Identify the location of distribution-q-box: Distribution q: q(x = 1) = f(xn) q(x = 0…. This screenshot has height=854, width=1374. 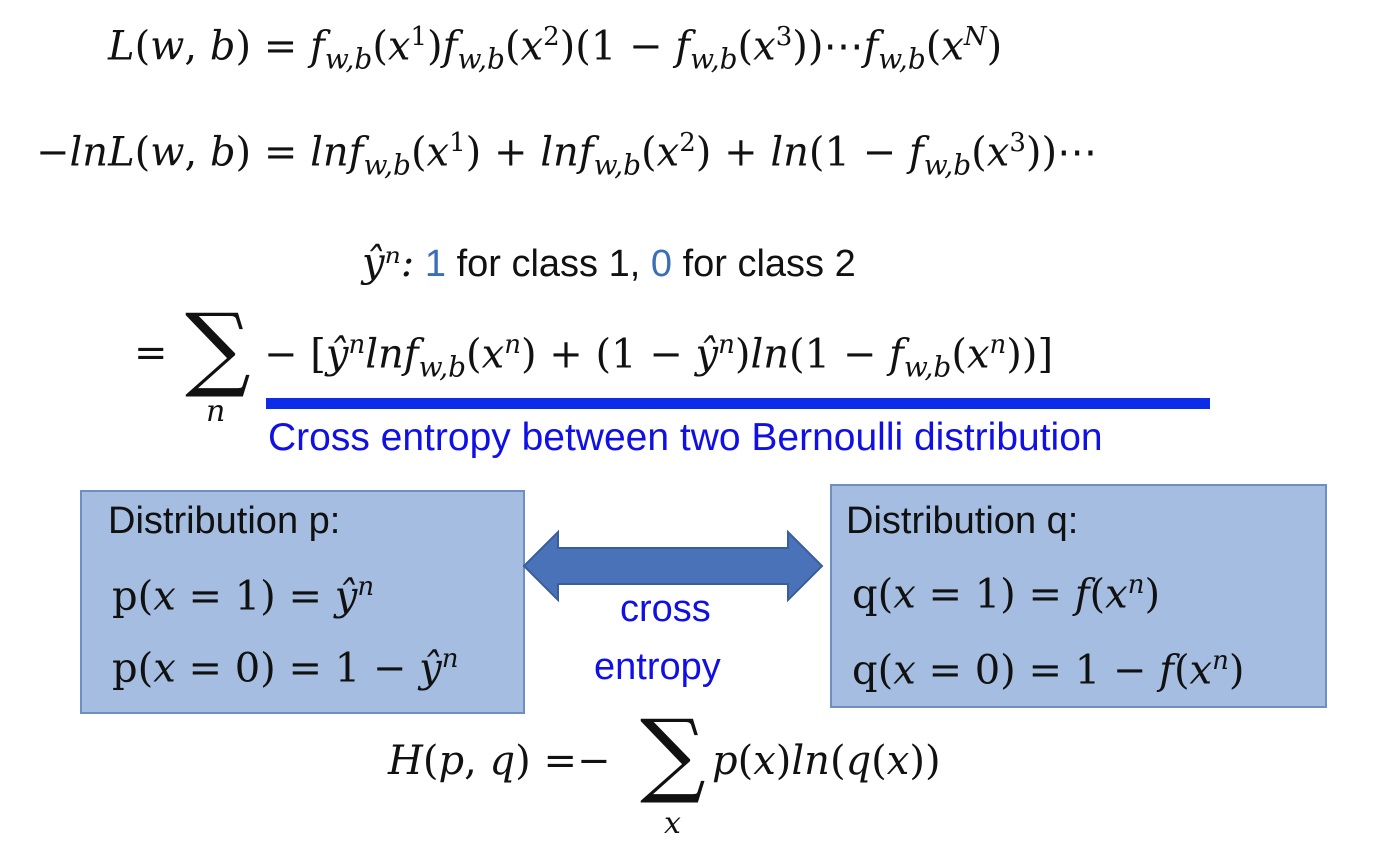
(1078, 596).